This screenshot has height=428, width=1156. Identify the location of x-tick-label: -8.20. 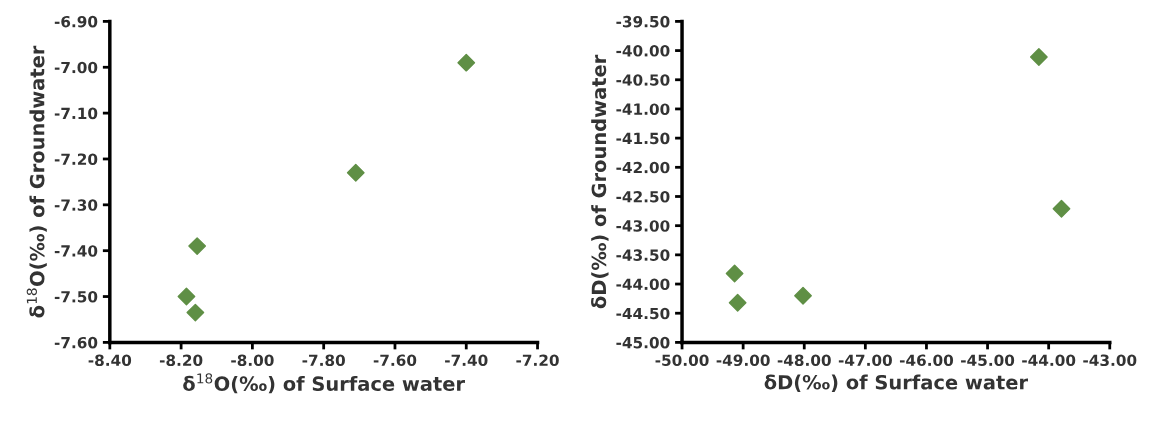
(181, 360).